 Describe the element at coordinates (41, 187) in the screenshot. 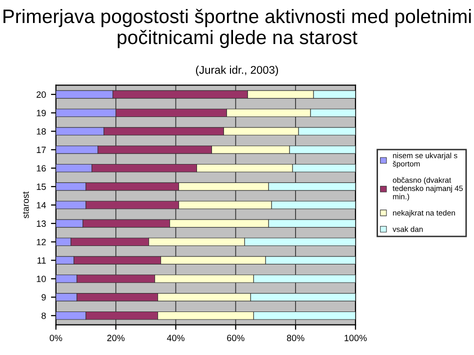

I see `y-tick-label: 15` at that location.